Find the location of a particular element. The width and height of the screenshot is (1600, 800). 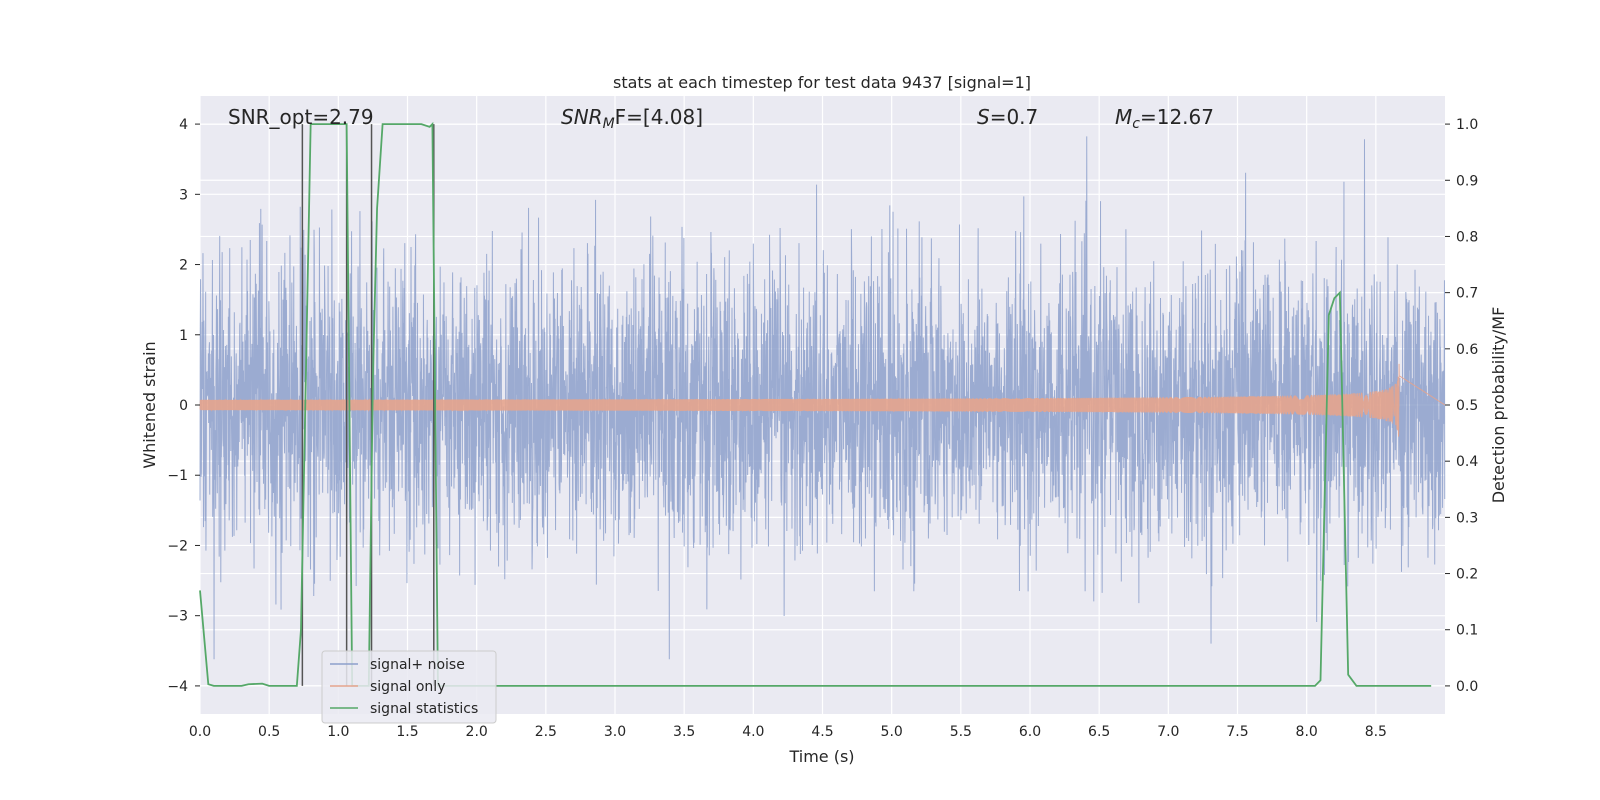

annotation-mc: Mc=12.67 is located at coordinates (1164, 118).